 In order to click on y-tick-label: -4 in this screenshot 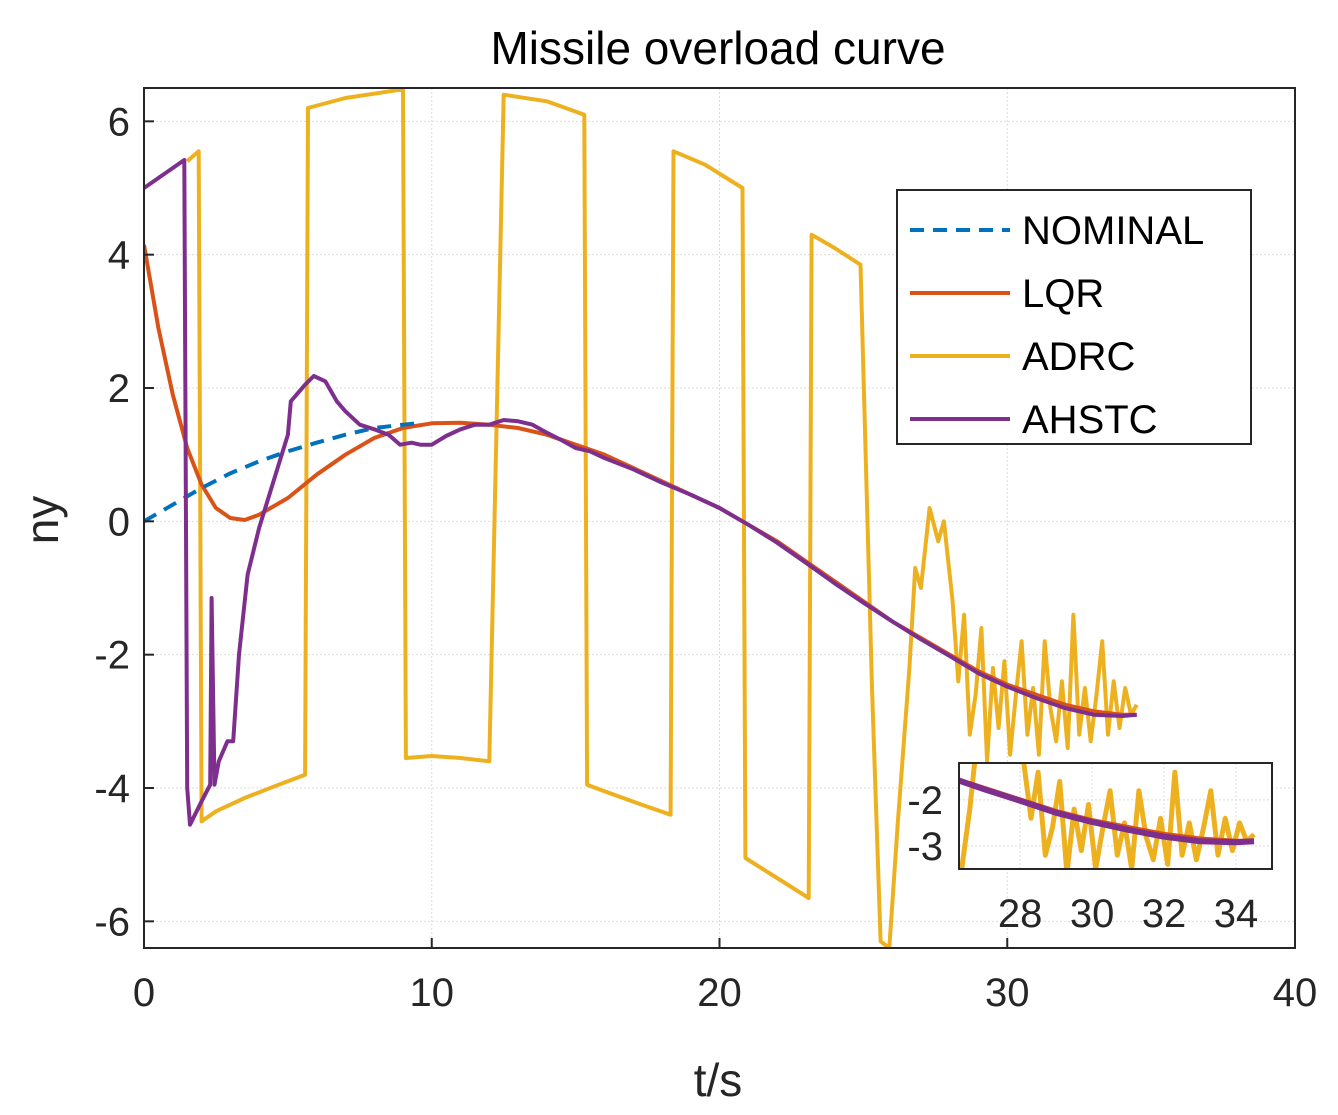, I will do `click(112, 789)`.